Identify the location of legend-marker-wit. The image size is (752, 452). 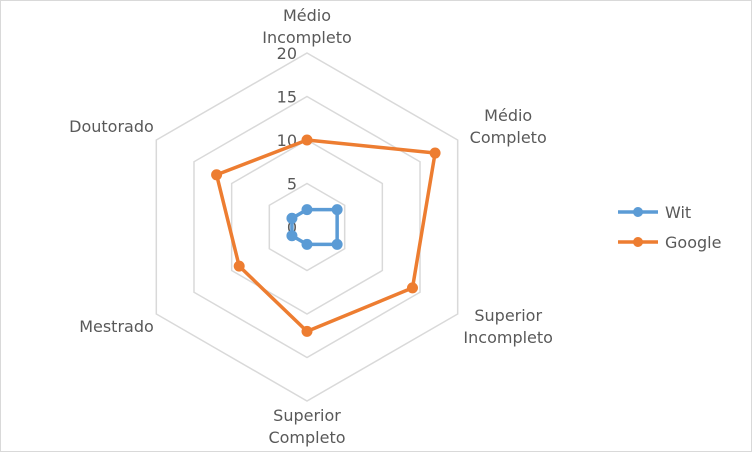
(638, 212).